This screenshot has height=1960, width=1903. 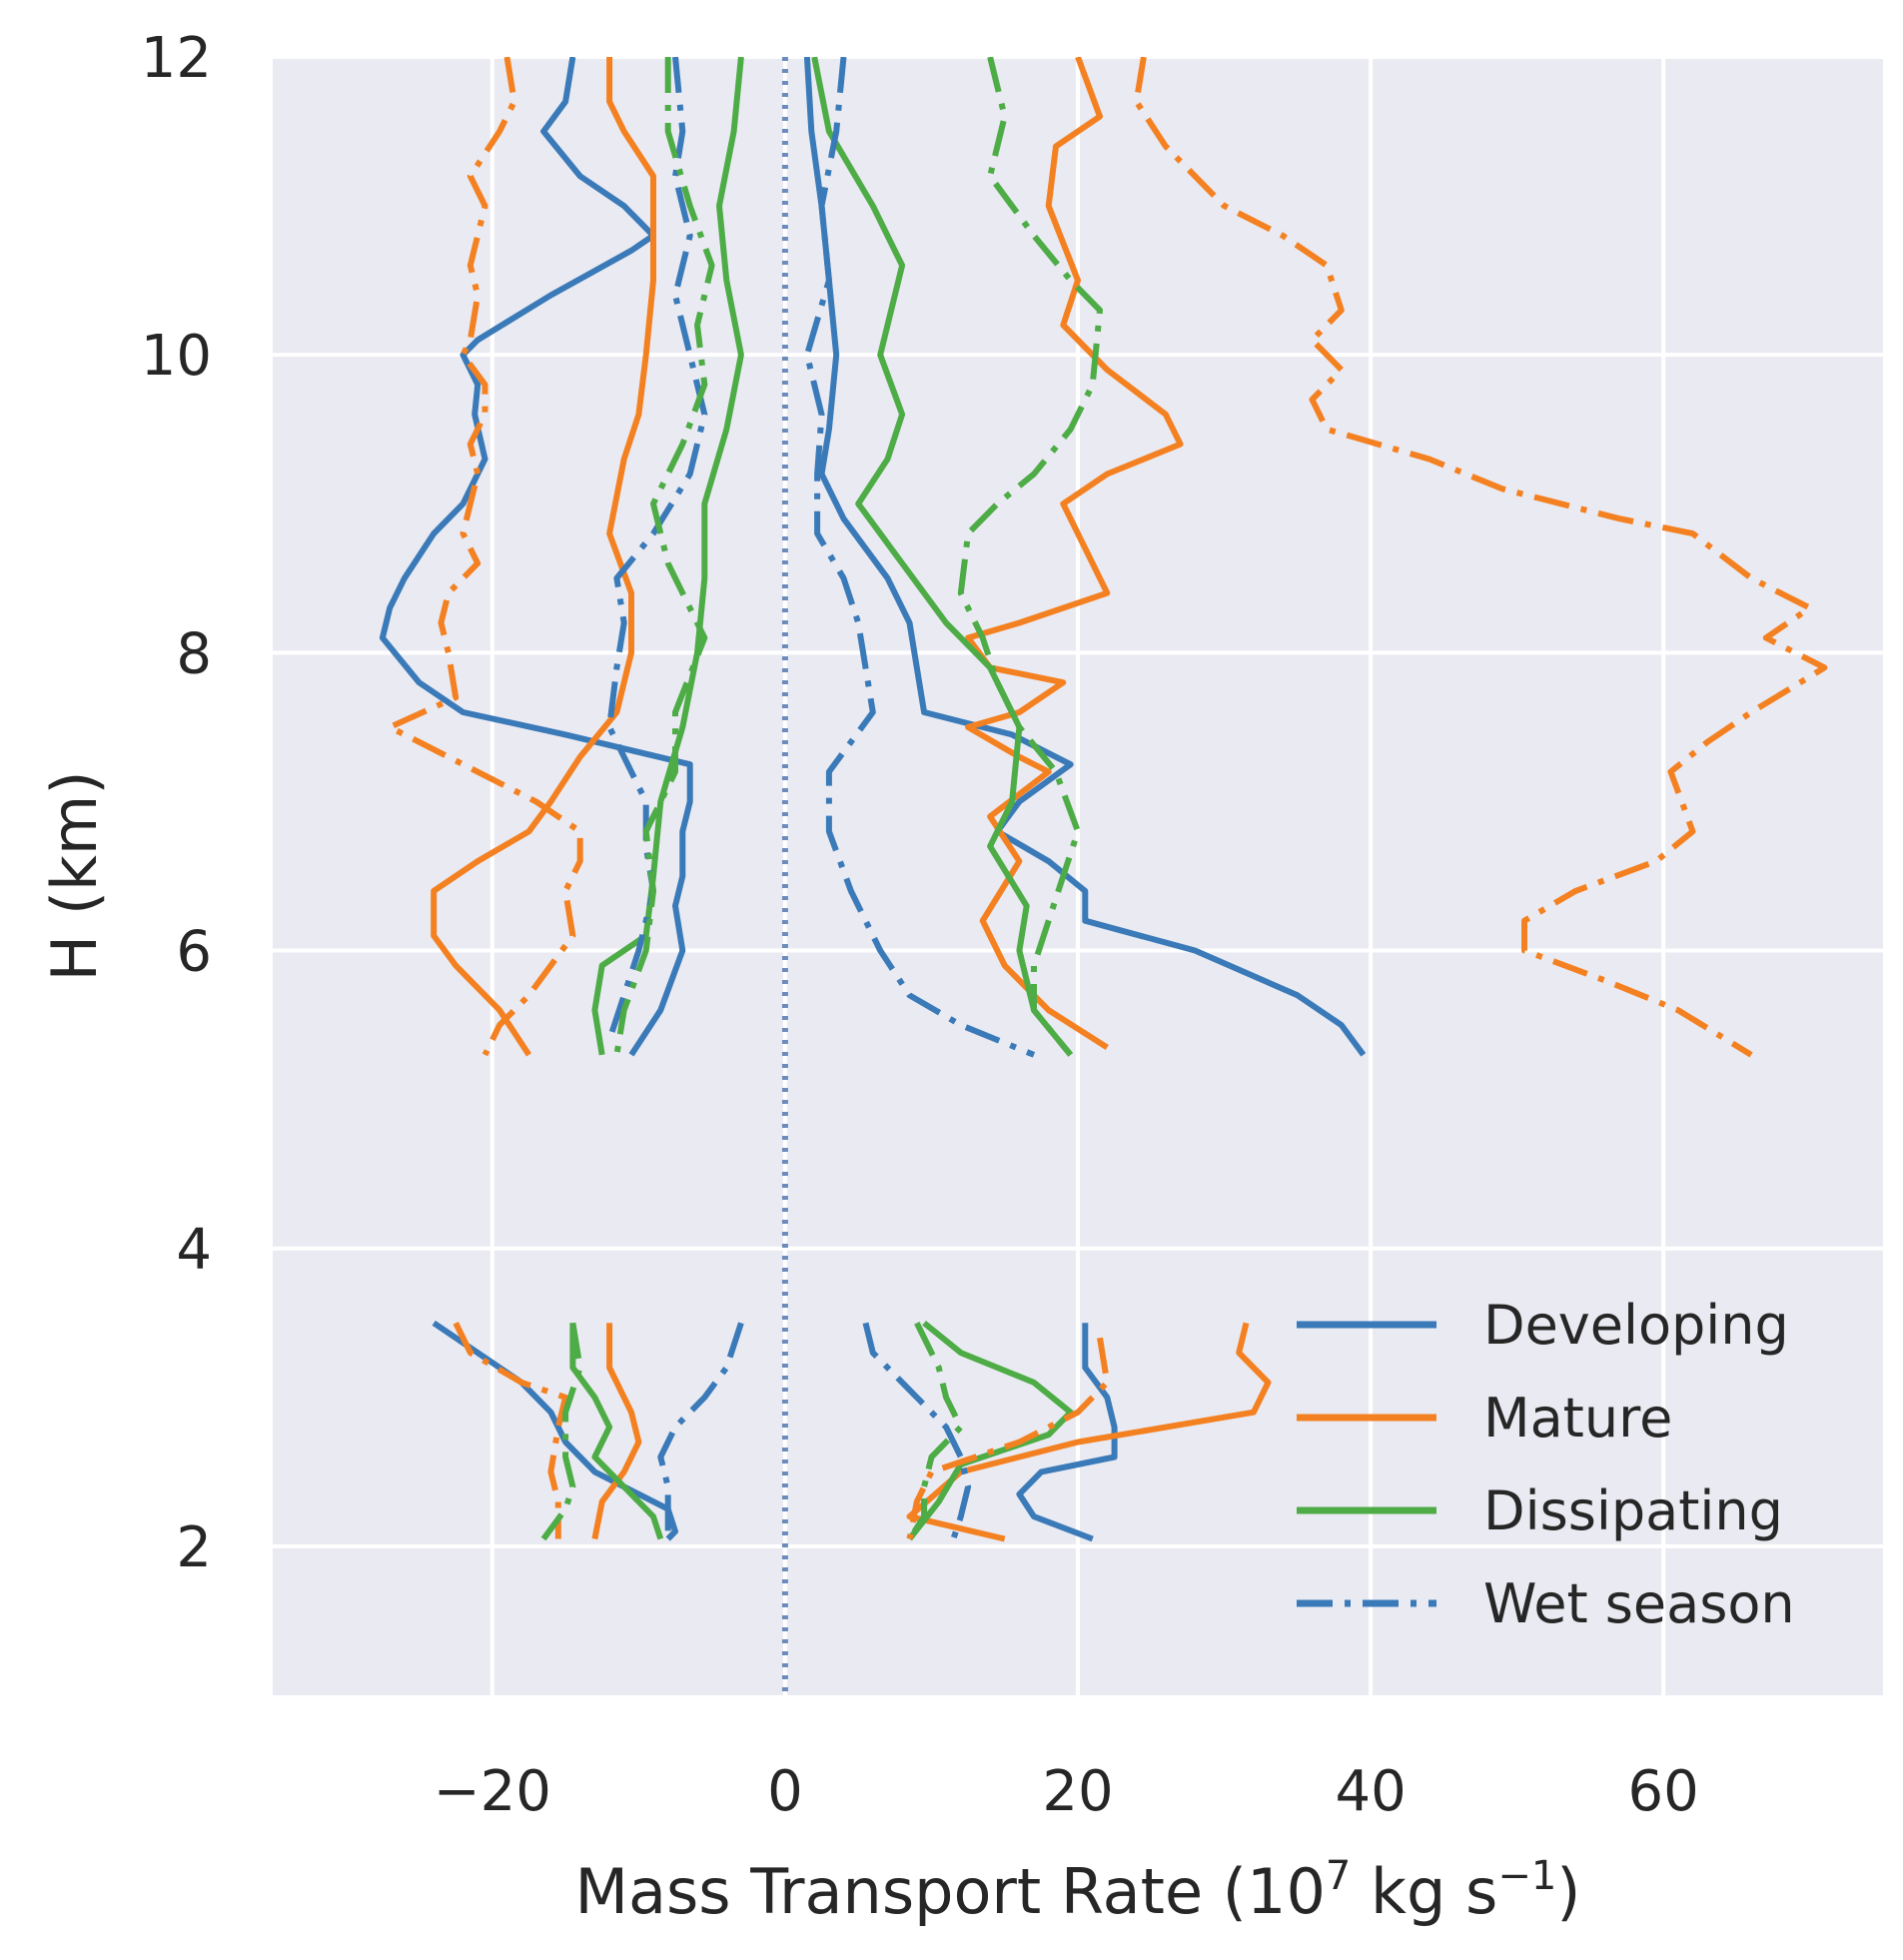 I want to click on y-tick-label: 2, so click(x=194, y=1547).